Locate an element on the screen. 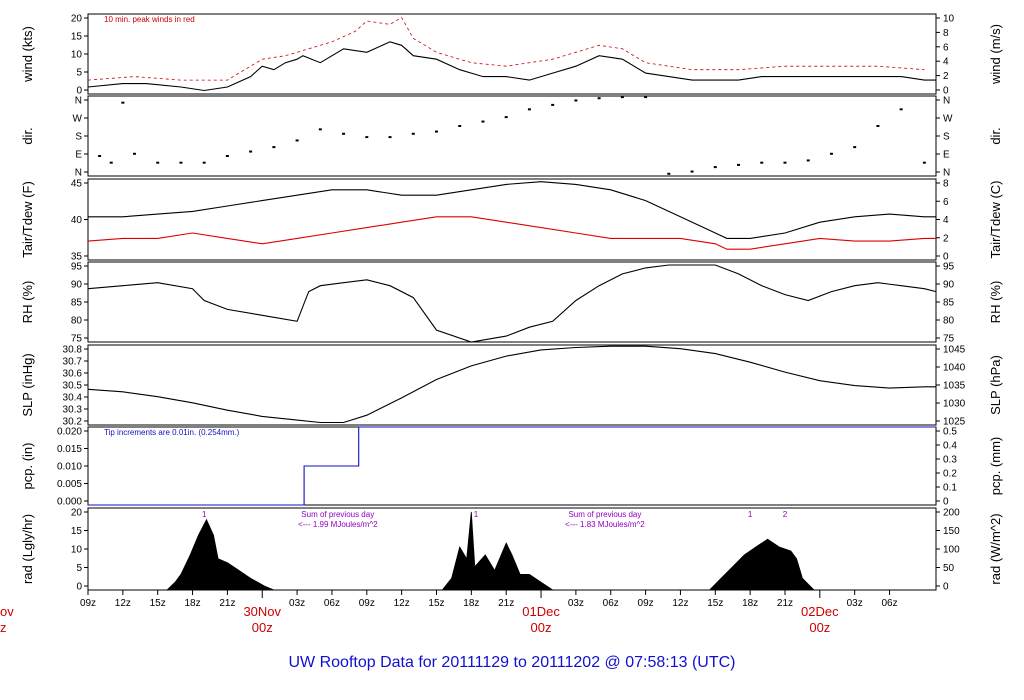 This screenshot has width=1024, height=700. y-tick-label-left: 0.020 is located at coordinates (69, 432).